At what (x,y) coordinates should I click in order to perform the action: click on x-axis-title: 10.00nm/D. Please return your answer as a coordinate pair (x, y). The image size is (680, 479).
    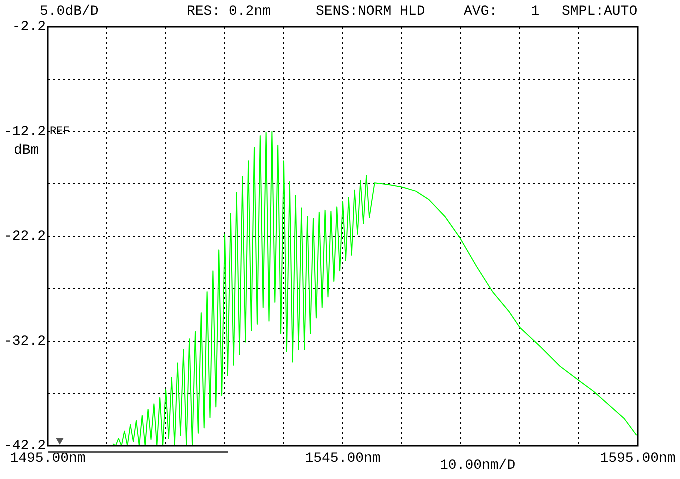
    Looking at the image, I should click on (478, 466).